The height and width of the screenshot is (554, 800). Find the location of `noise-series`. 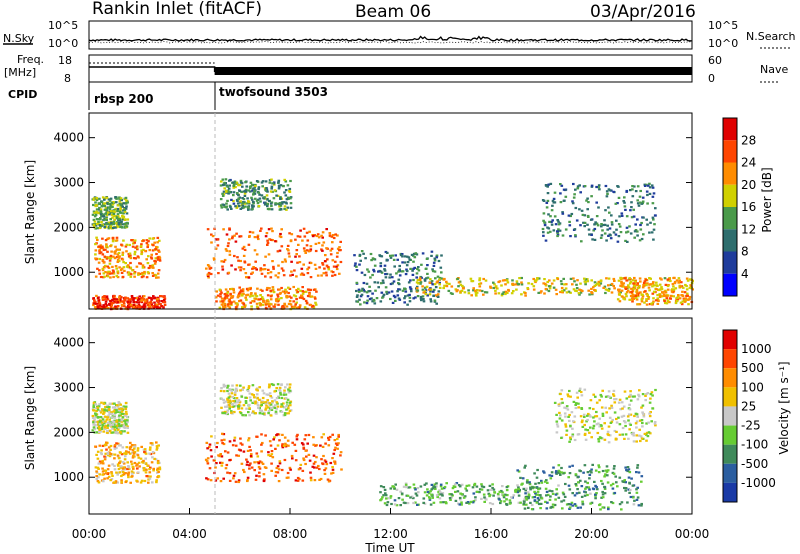

noise-series is located at coordinates (390, 39).